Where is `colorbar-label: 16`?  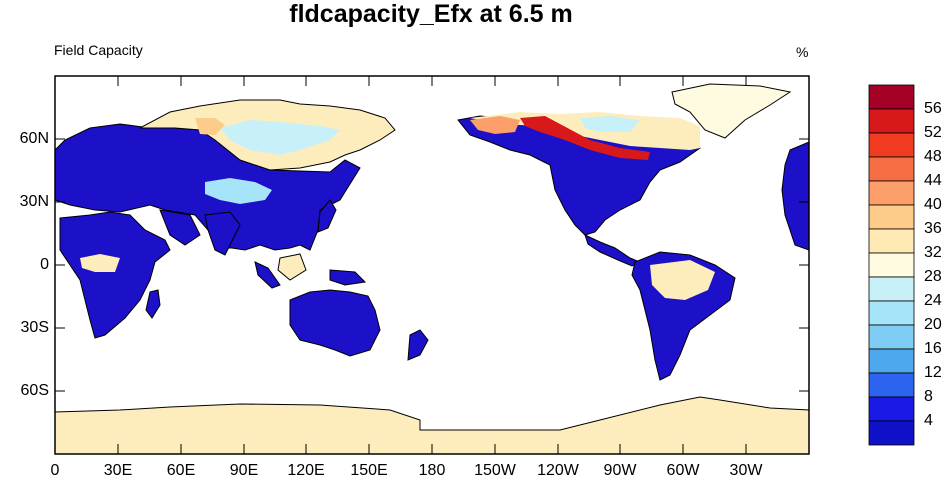 colorbar-label: 16 is located at coordinates (933, 348).